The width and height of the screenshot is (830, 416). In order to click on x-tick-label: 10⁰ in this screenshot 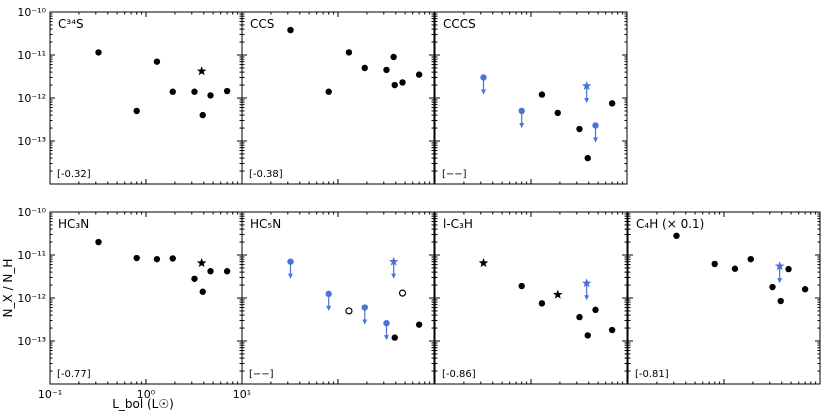, I will do `click(146, 394)`.